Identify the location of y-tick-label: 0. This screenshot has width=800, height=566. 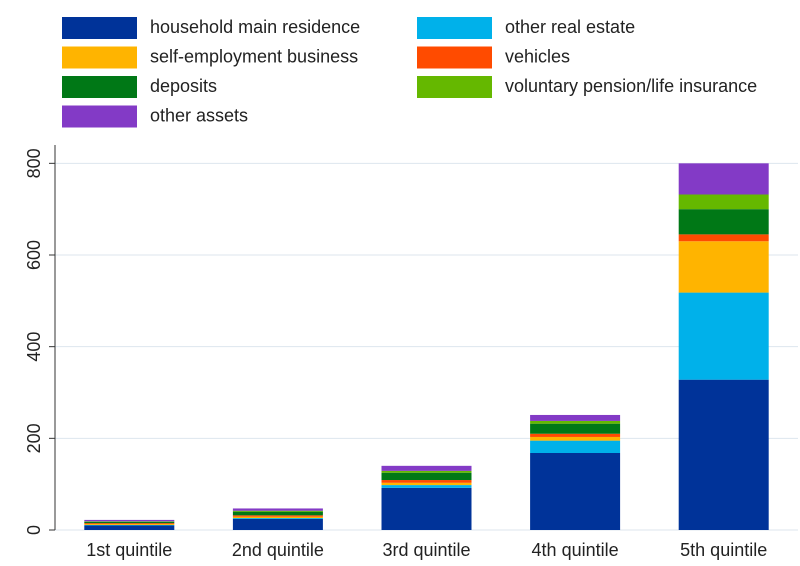
(34, 530).